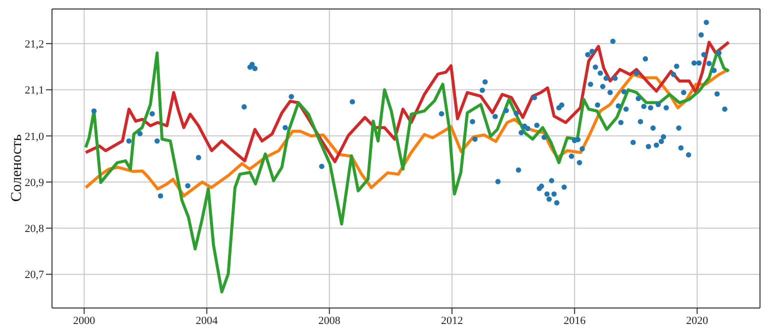  Describe the element at coordinates (34, 229) in the screenshot. I see `y-tick-label: 20,8` at that location.